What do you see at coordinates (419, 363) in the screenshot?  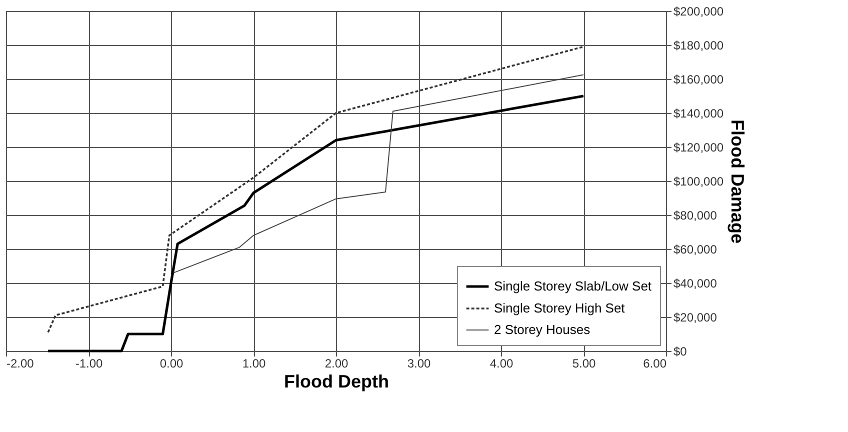 I see `x-tick-label: 3.00` at bounding box center [419, 363].